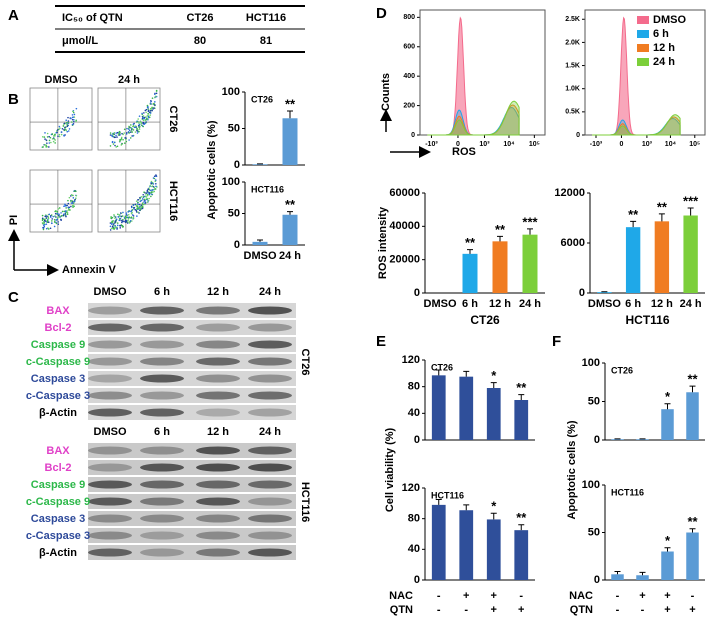  Describe the element at coordinates (173, 119) in the screenshot. I see `flow-row-label: CT26` at that location.